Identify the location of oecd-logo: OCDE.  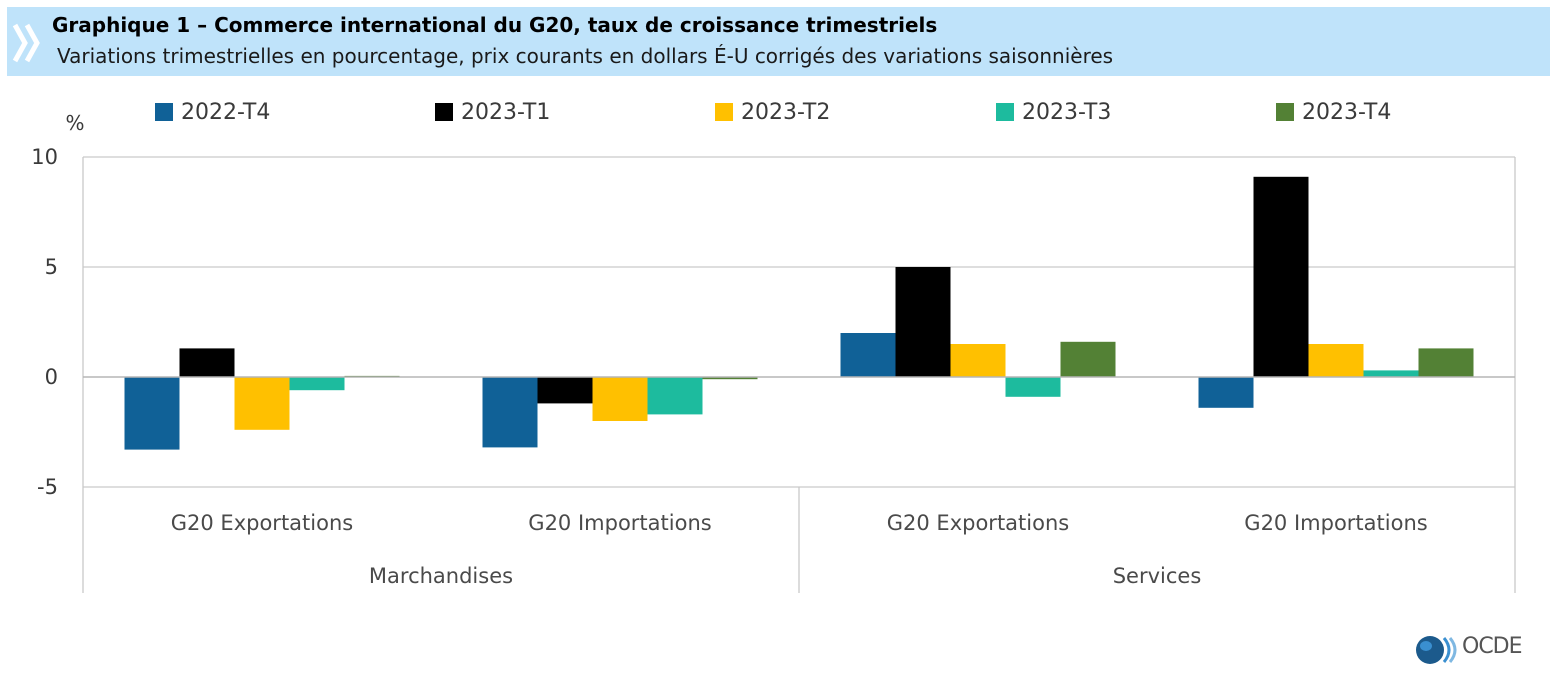
(1476, 650).